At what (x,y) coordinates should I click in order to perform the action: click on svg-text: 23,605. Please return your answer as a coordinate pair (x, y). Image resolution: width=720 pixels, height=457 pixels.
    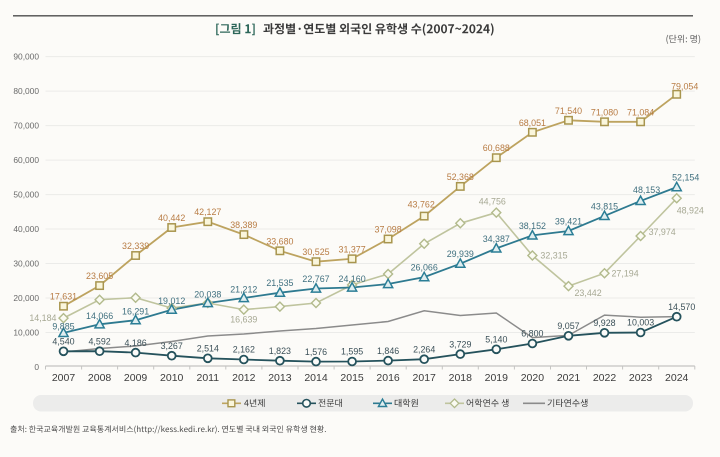
    Looking at the image, I should click on (99, 276).